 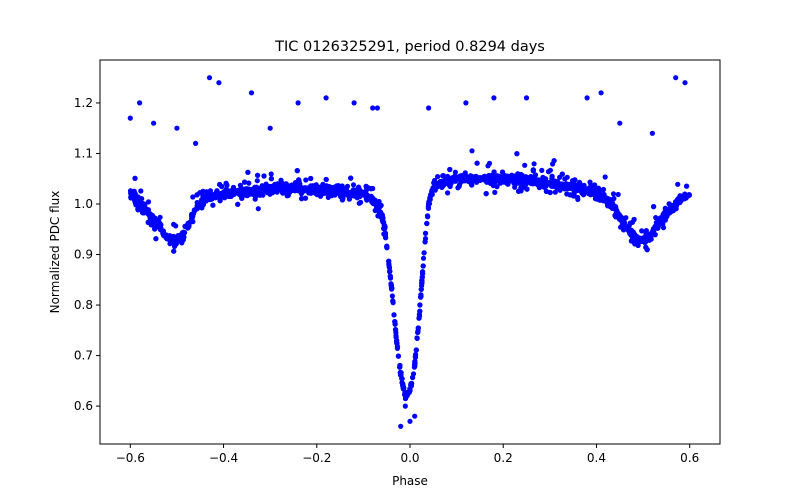 What do you see at coordinates (223, 458) in the screenshot?
I see `x-tick-label: −0.4` at bounding box center [223, 458].